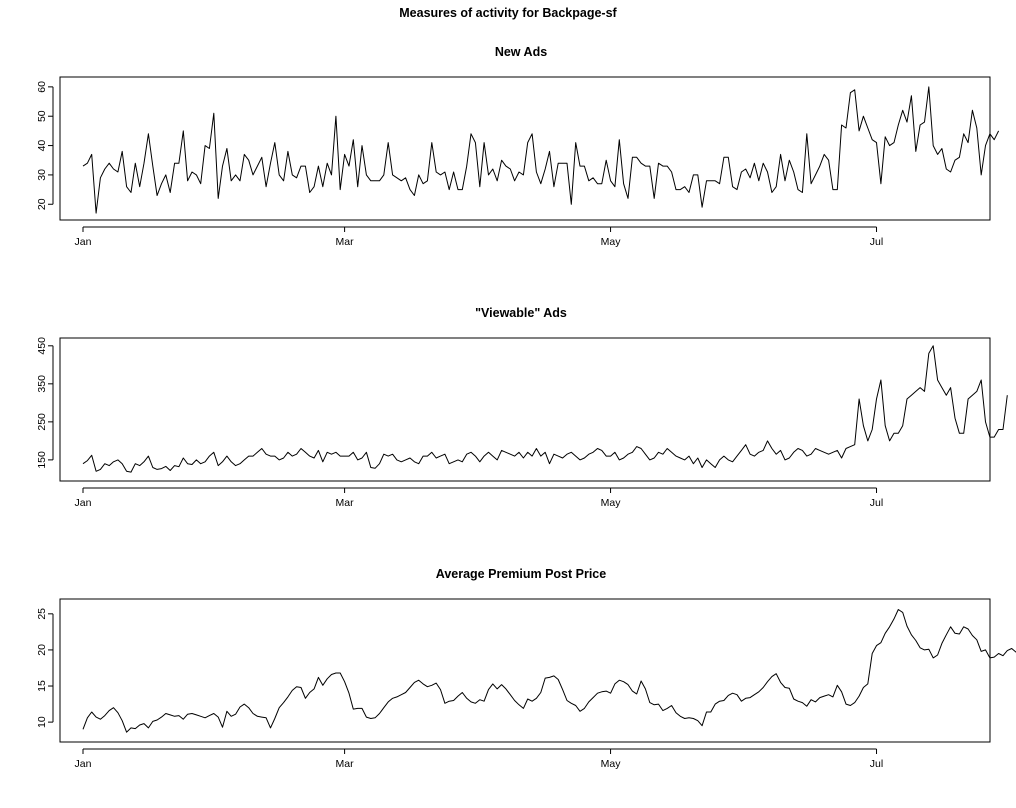 The image size is (1016, 808). I want to click on panel-avg-price-axes, so click(463, 683).